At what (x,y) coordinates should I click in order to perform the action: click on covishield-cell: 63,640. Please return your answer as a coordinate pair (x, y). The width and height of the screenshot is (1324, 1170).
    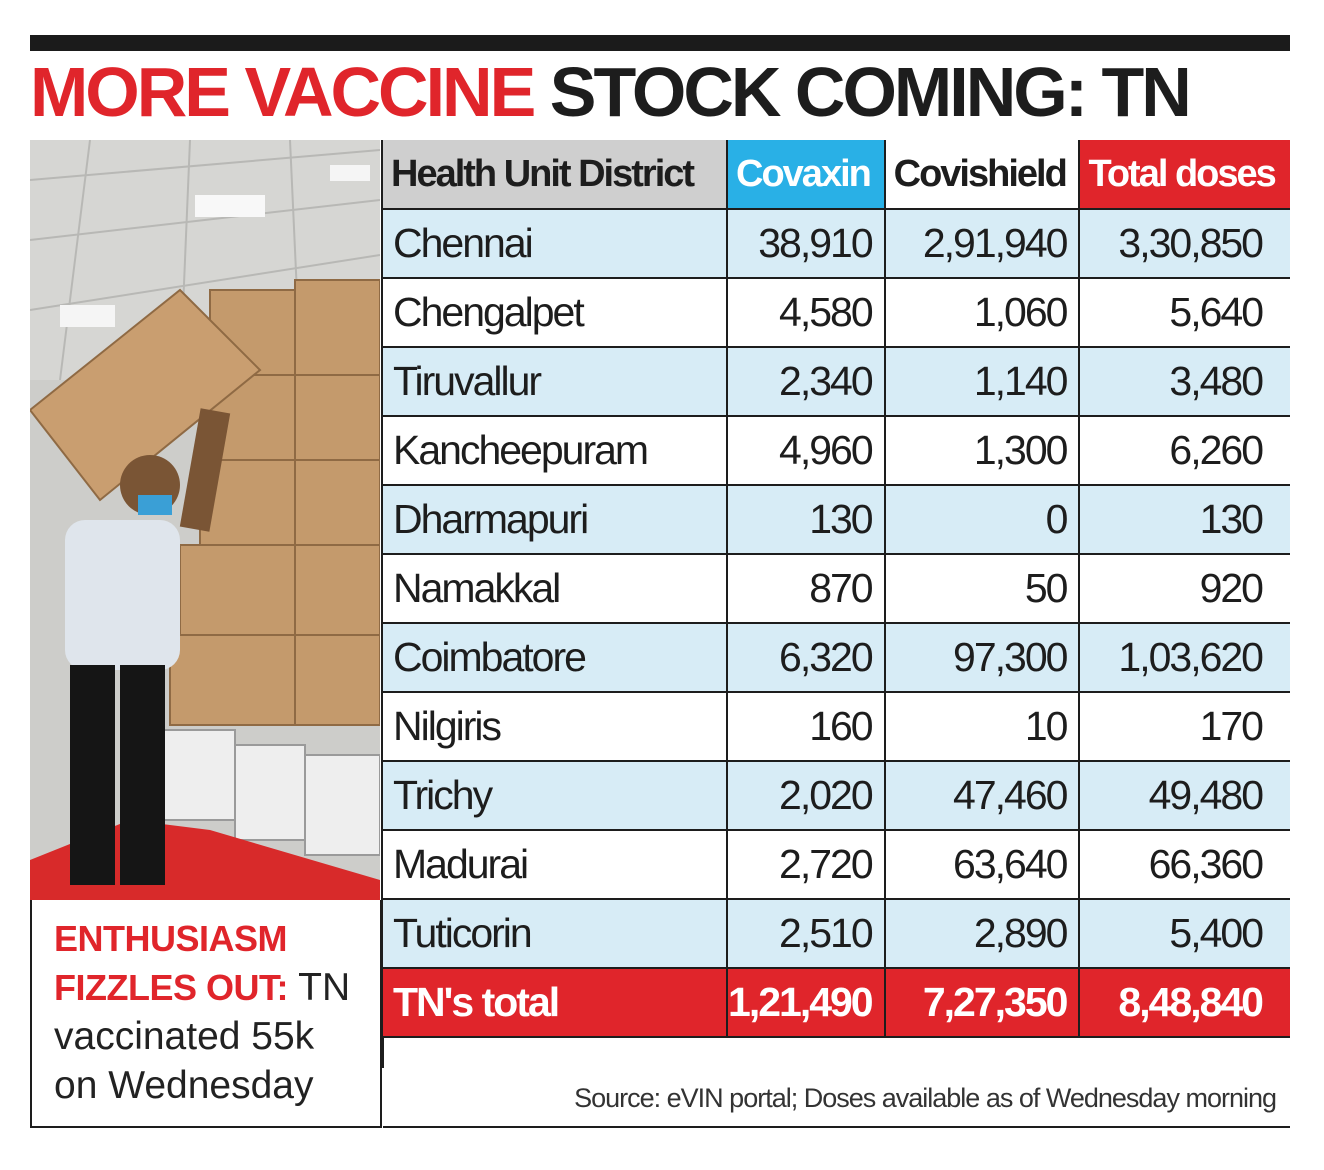
    Looking at the image, I should click on (982, 865).